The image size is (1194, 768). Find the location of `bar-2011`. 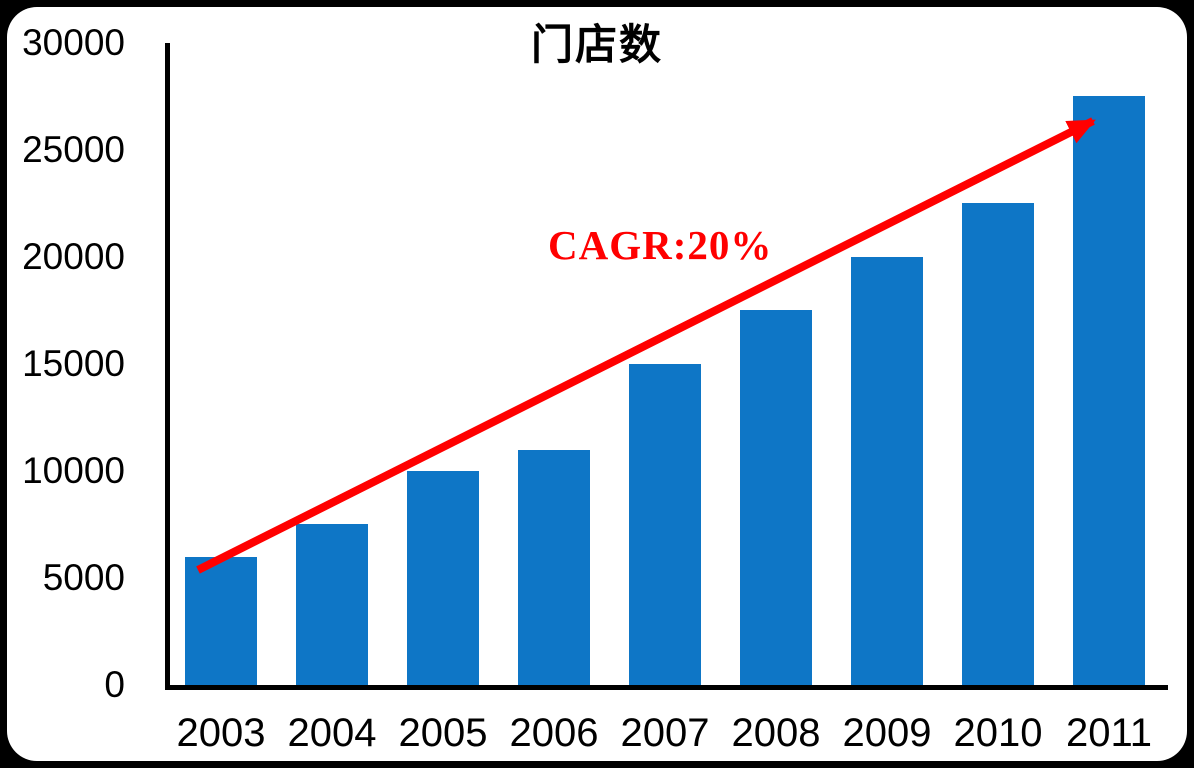

bar-2011 is located at coordinates (1109, 390).